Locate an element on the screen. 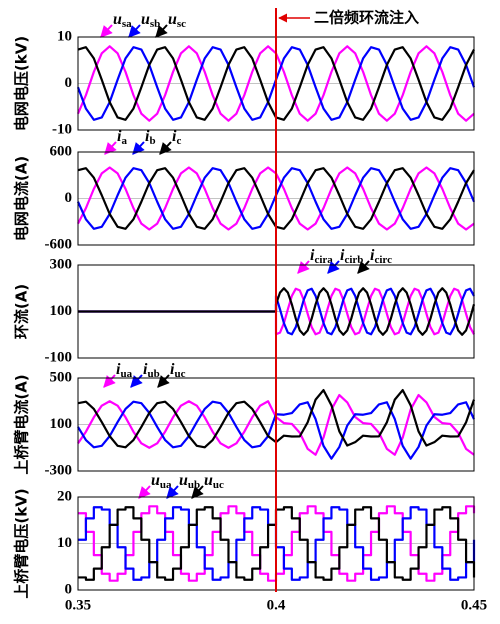  legend-label: icirc is located at coordinates (381, 256).